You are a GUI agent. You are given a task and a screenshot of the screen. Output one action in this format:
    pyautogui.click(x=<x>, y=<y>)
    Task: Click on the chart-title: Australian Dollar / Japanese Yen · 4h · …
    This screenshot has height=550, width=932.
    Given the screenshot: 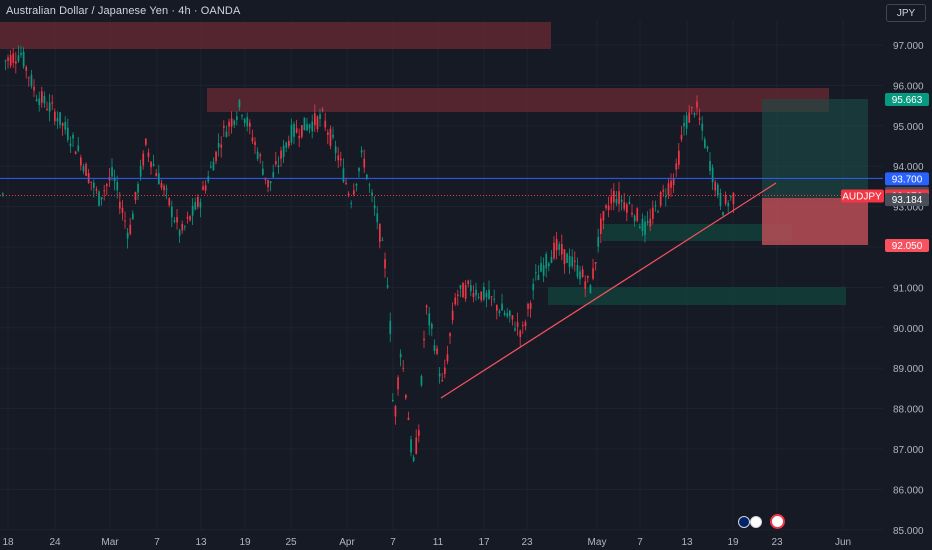 What is the action you would take?
    pyautogui.click(x=123, y=11)
    